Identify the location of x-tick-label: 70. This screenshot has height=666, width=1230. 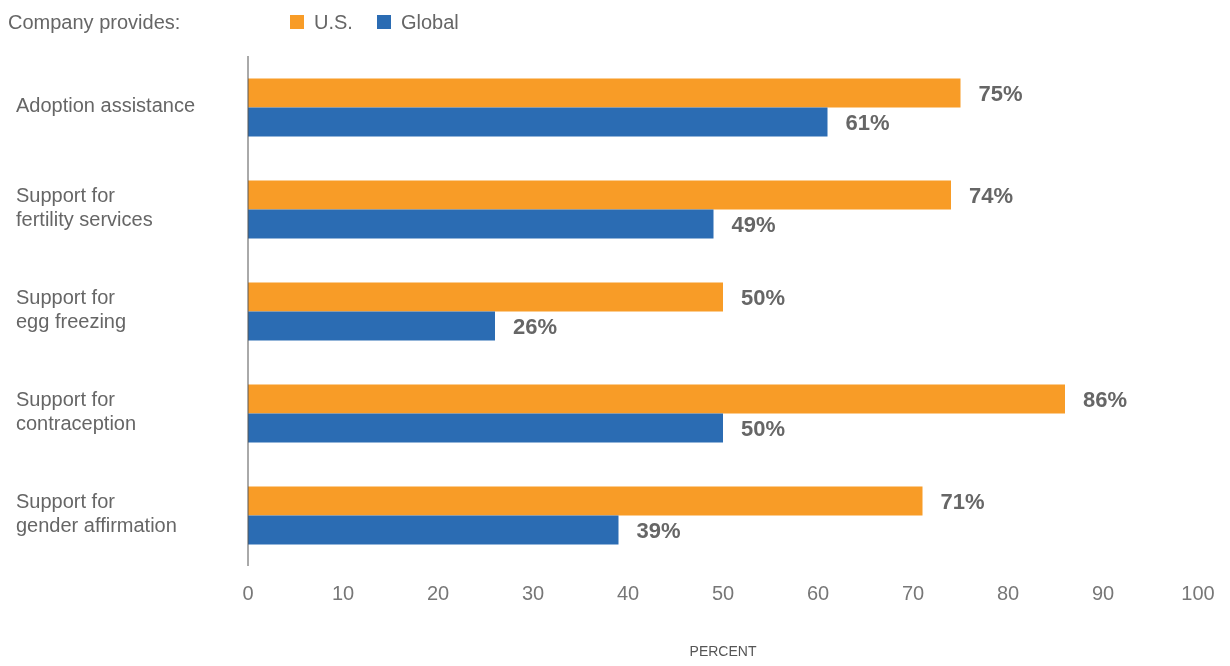
(913, 593).